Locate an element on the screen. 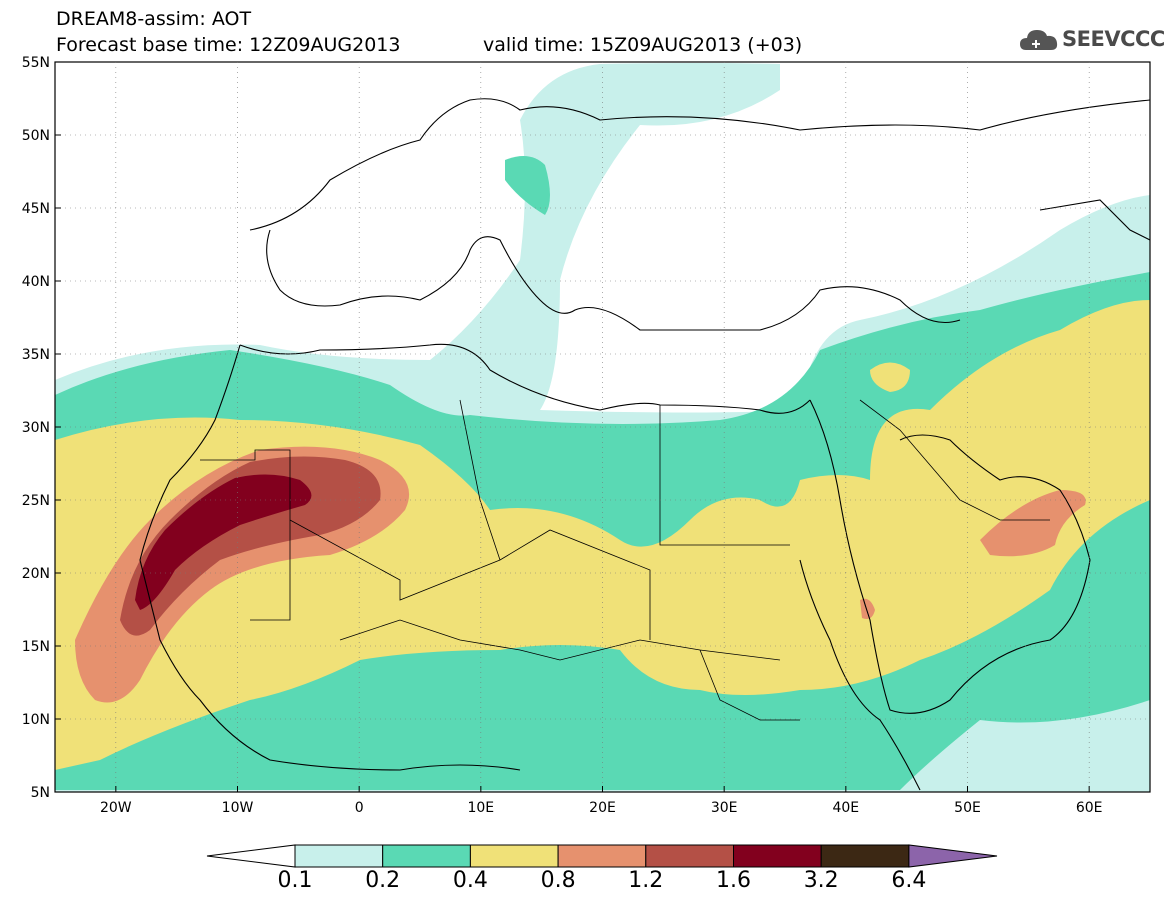 The width and height of the screenshot is (1165, 905). aot-band-0.4-east is located at coordinates (890, 377).